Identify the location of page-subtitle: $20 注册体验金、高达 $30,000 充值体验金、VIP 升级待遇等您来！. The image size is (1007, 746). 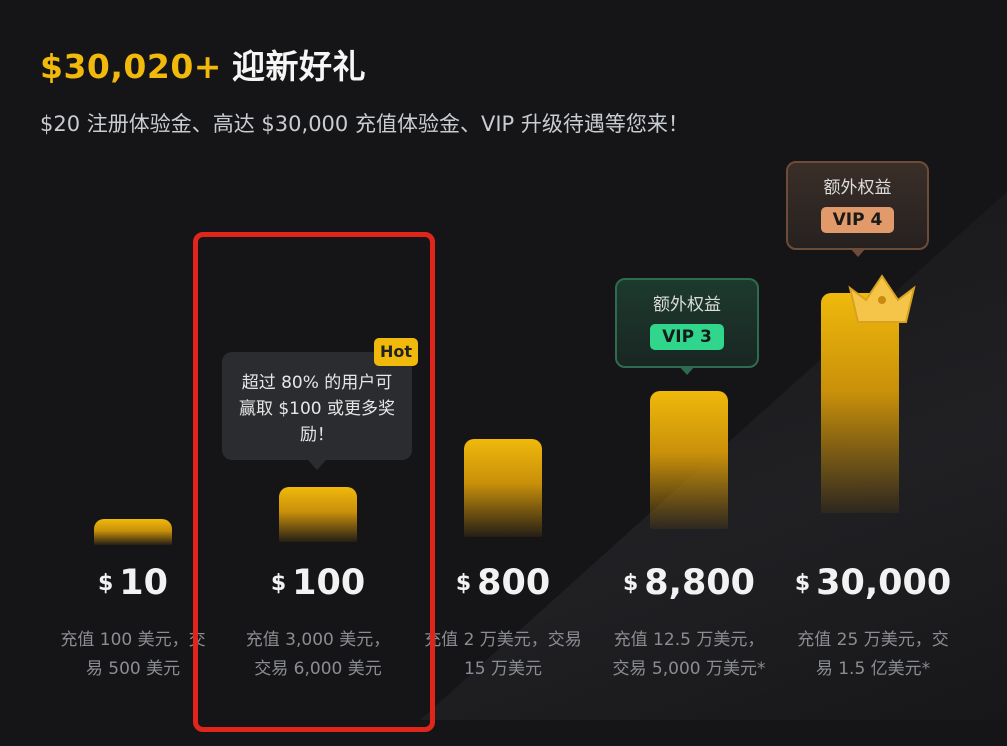
(364, 124).